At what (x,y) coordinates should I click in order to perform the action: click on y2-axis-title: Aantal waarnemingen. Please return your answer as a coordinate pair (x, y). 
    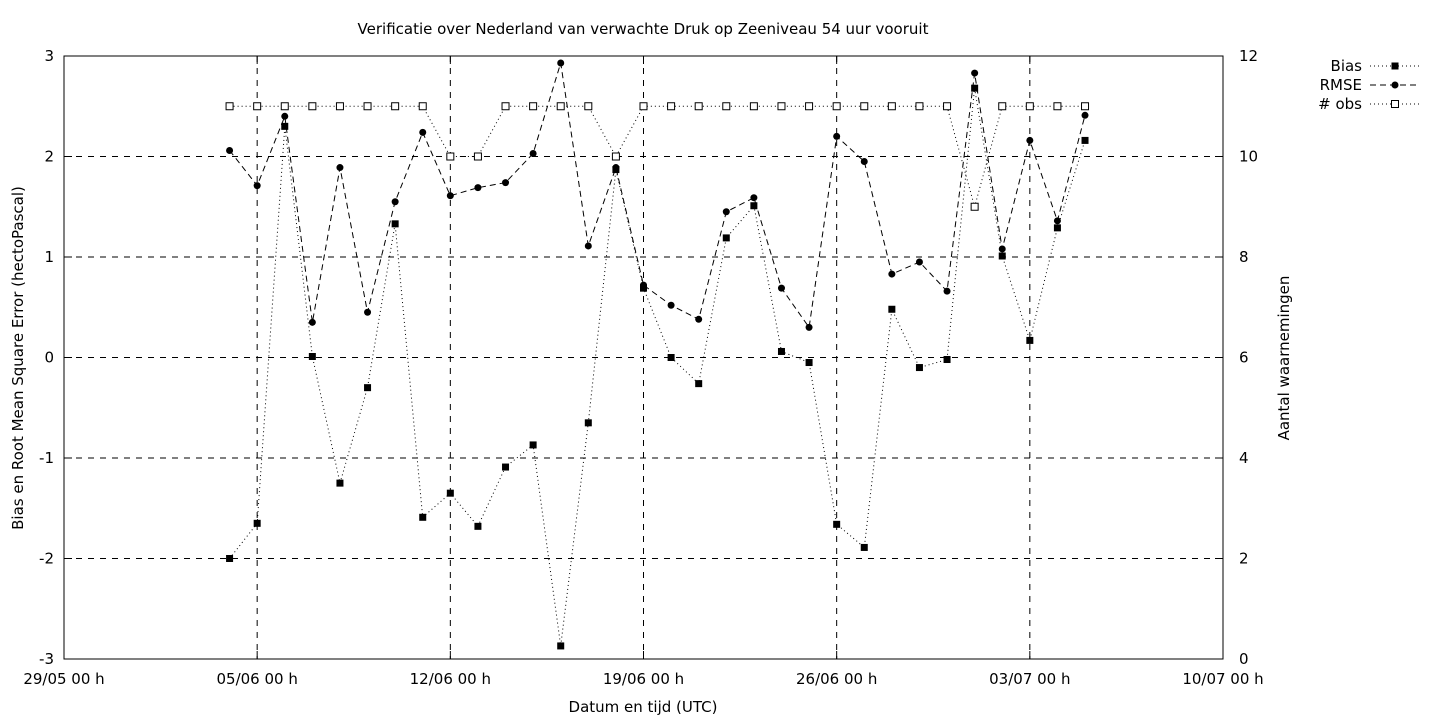
    Looking at the image, I should click on (1284, 358).